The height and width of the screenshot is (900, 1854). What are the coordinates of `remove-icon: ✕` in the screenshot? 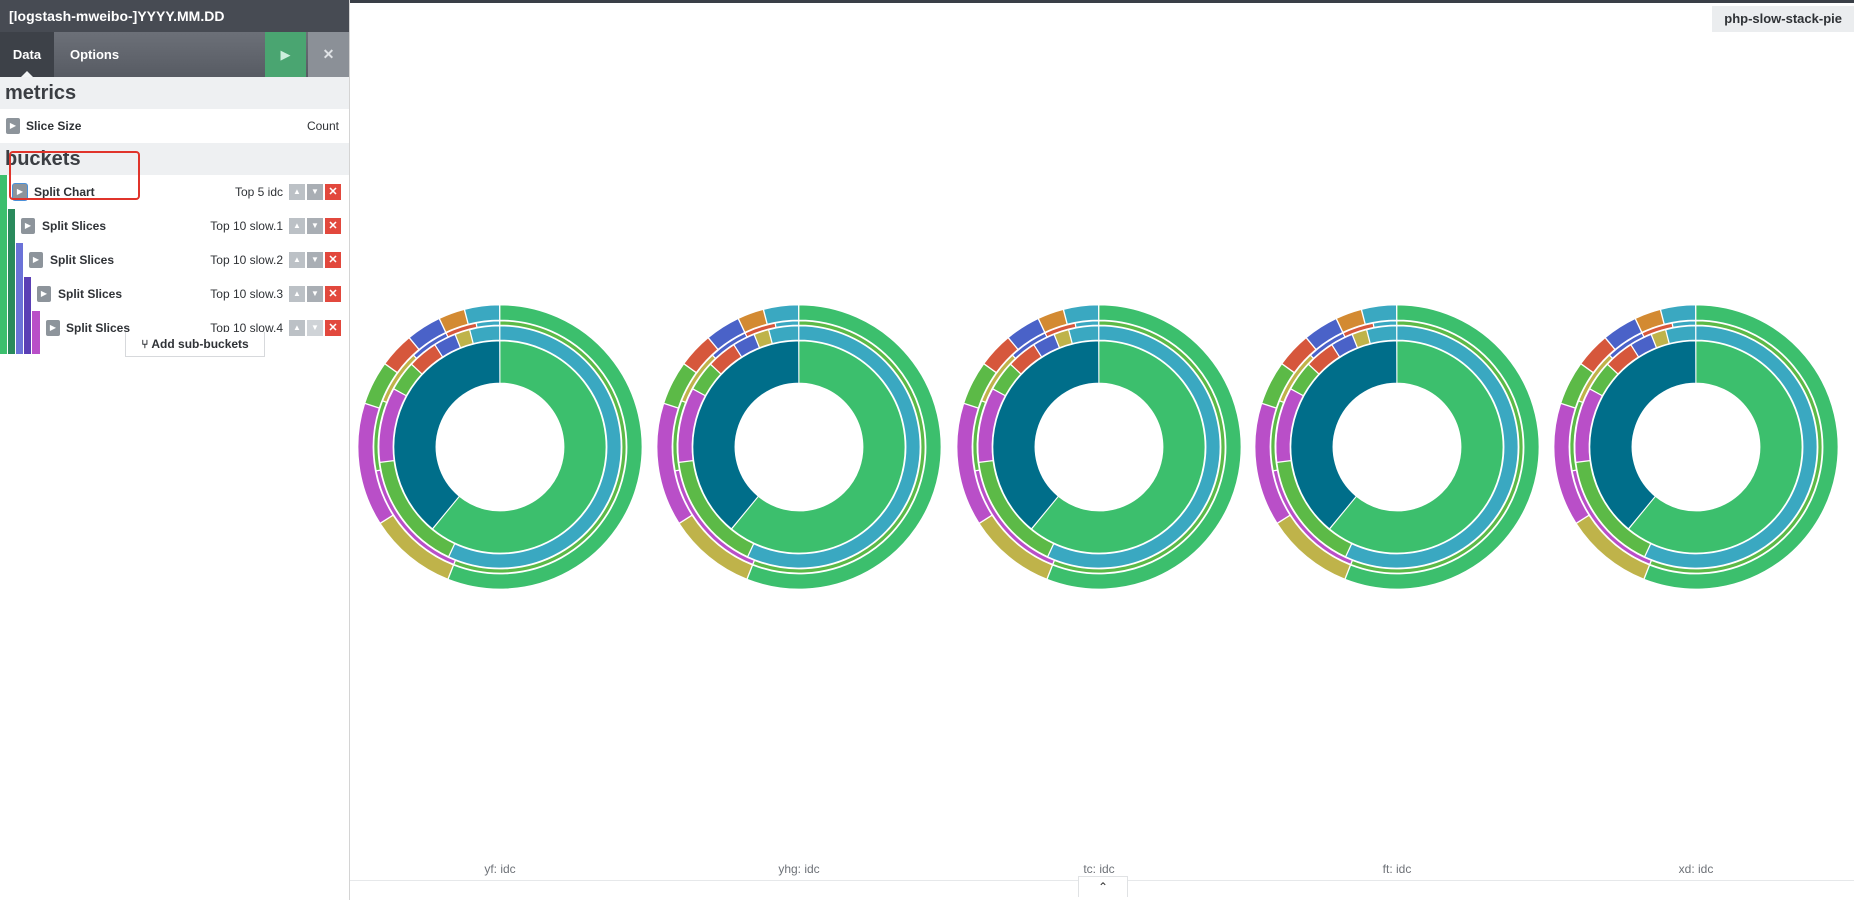 It's located at (333, 328).